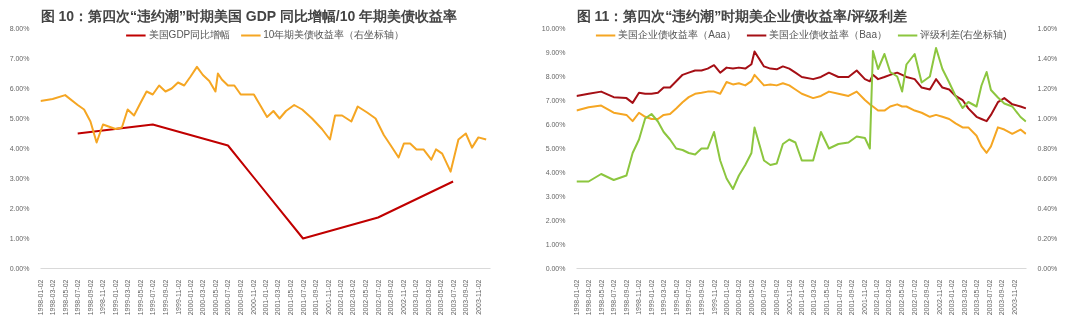  I want to click on chart-title: 图 10：第四次“违约潮”时期美国 GDP 同比增幅/10 年期美债收益率, so click(249, 15).